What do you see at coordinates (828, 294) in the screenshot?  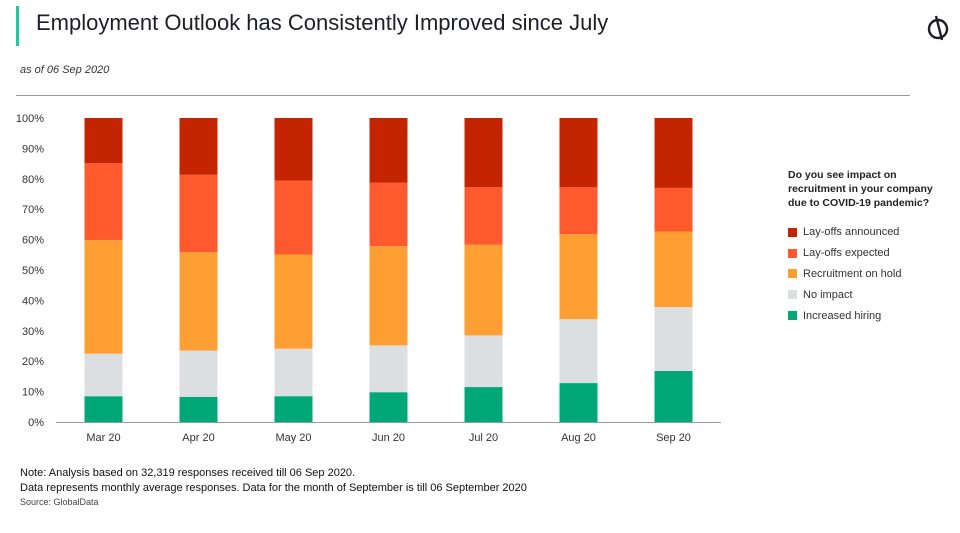 I see `legend-label: No impact` at bounding box center [828, 294].